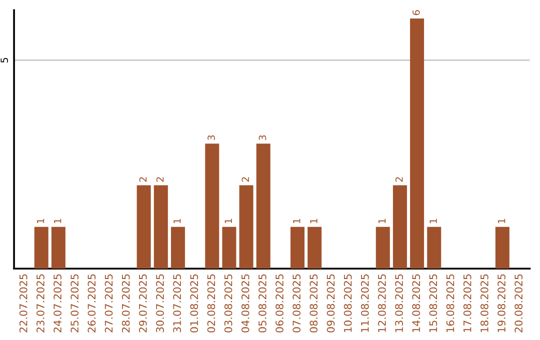 Image resolution: width=540 pixels, height=340 pixels. What do you see at coordinates (450, 303) in the screenshot?
I see `x-tick-label: 16.08.2025` at bounding box center [450, 303].